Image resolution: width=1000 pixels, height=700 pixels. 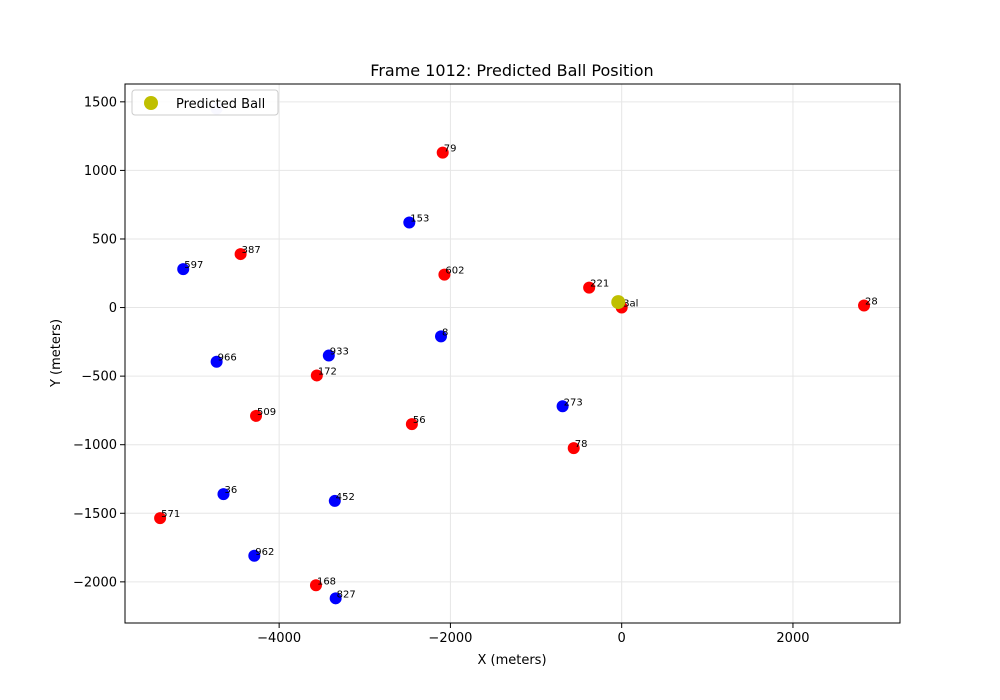 What do you see at coordinates (511, 70) in the screenshot?
I see `chart-title: Frame 1012: Predicted Ball Position` at bounding box center [511, 70].